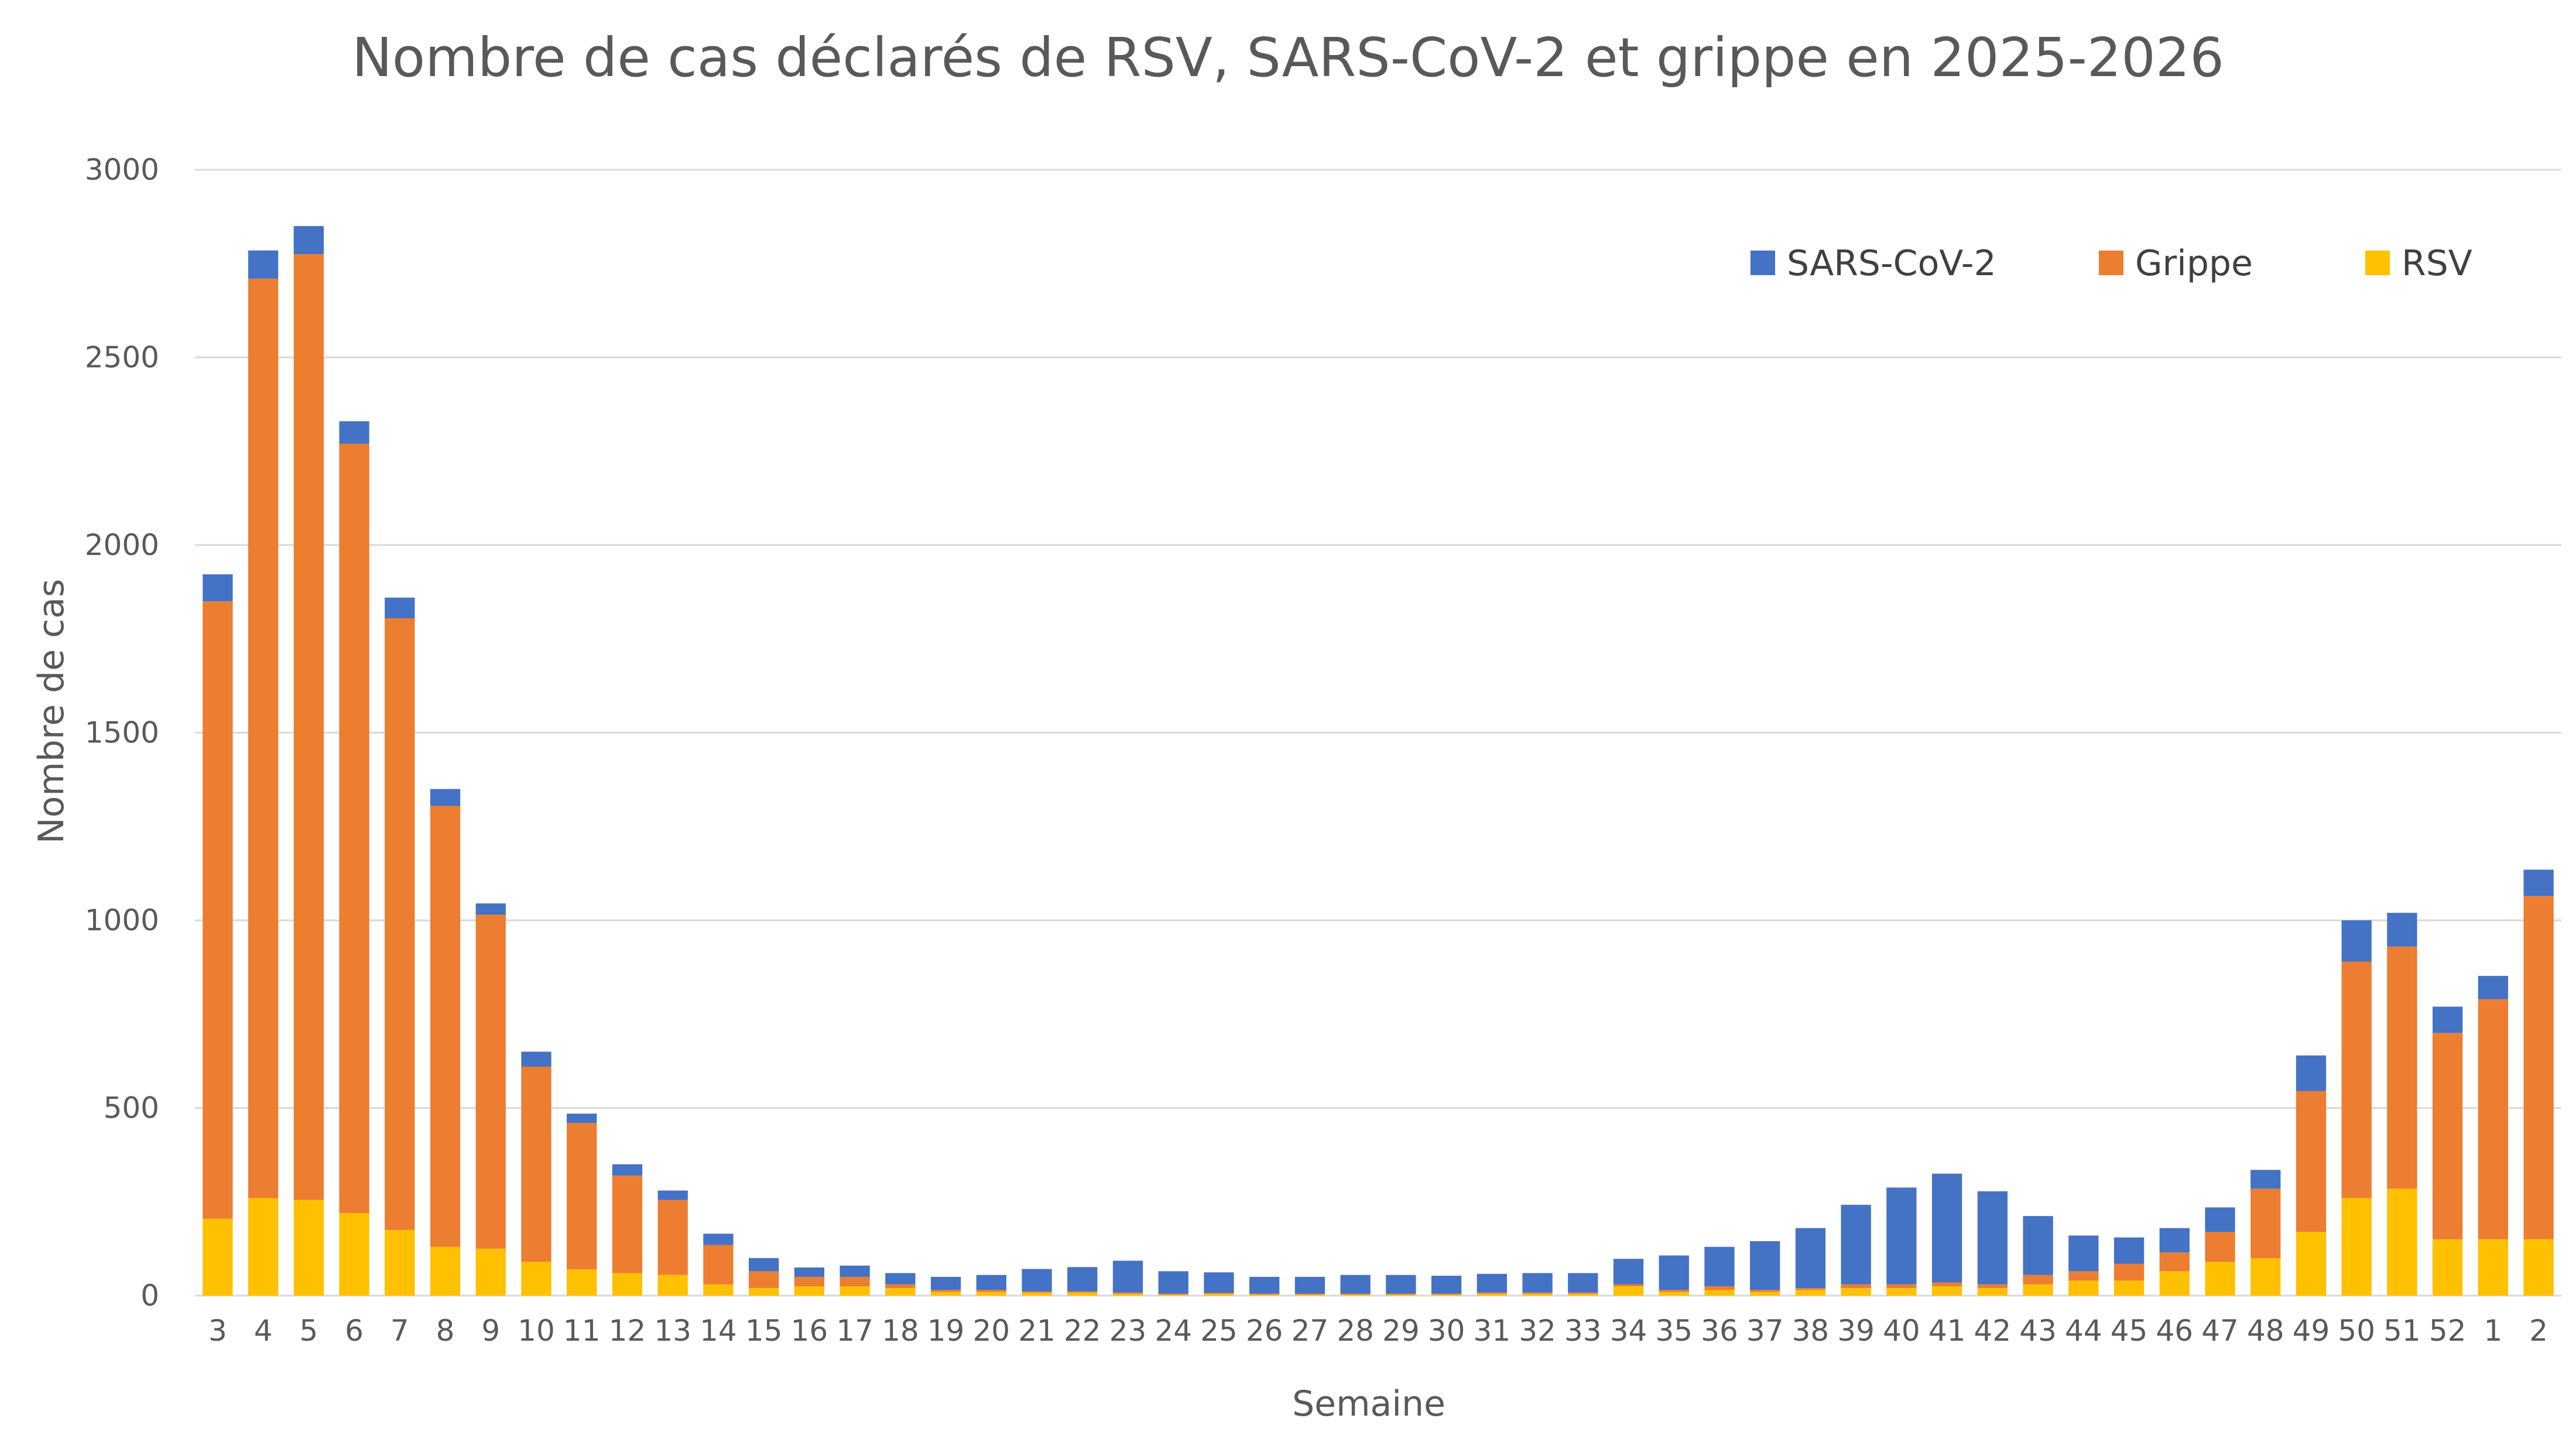  I want to click on x-tick-label: 3, so click(217, 1331).